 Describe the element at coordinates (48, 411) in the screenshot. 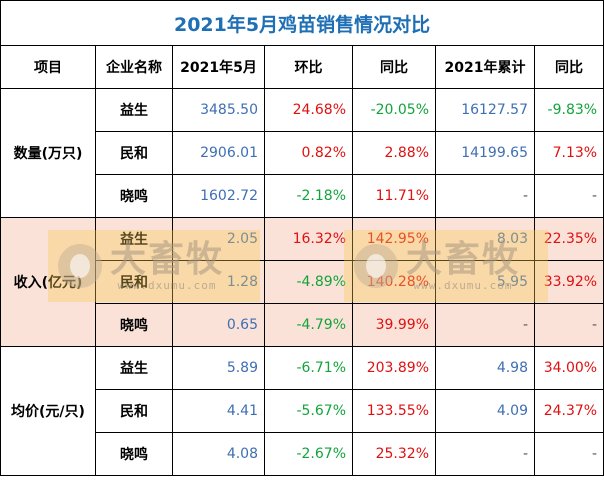

I see `group-label: 均价(元/只)` at that location.